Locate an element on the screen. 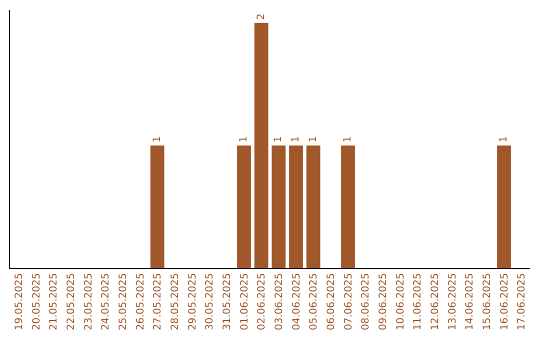 The width and height of the screenshot is (540, 340). data-label: 2 is located at coordinates (261, 17).